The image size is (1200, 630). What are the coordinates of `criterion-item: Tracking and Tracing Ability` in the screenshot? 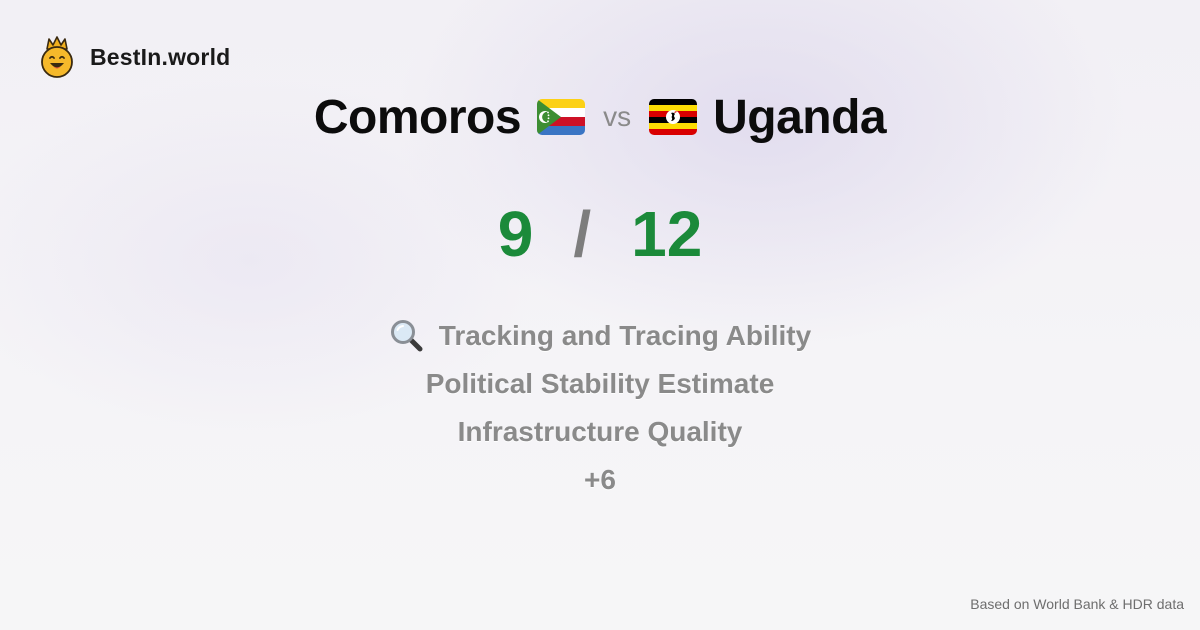 It's located at (600, 336).